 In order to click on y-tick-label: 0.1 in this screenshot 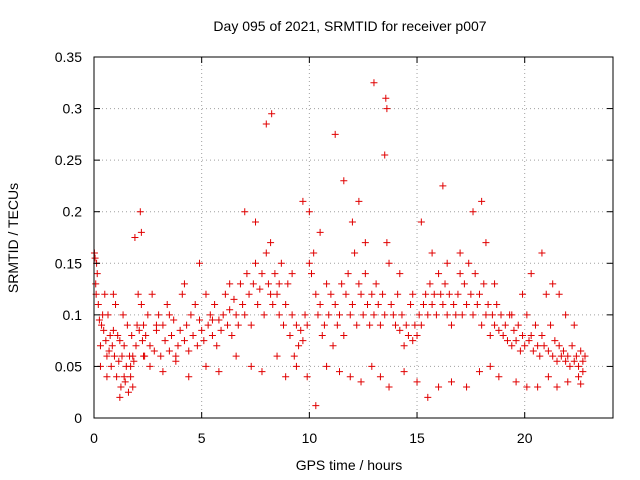, I will do `click(73, 315)`.